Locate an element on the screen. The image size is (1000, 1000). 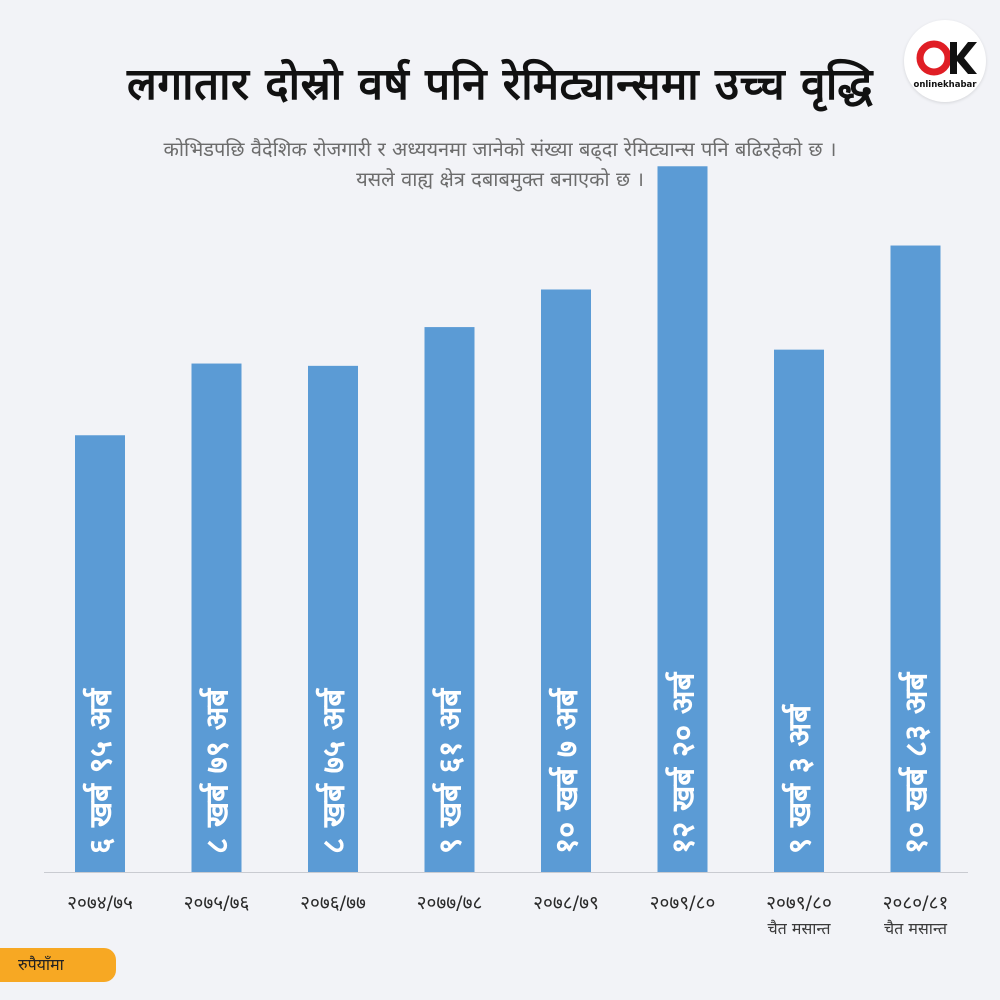
bar-group: ९ खर्ब ३ अर्ब २०७९/८० चैत मसान्त is located at coordinates (799, 643).